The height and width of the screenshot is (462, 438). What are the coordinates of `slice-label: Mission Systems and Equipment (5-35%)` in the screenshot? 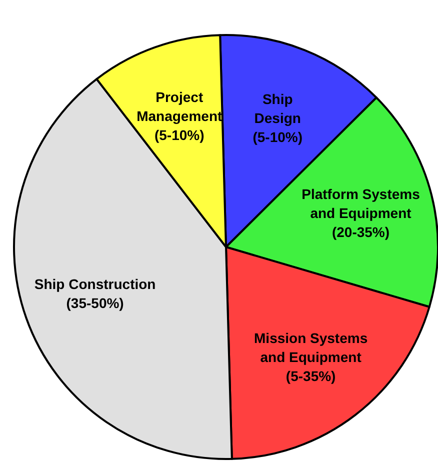 It's located at (311, 357).